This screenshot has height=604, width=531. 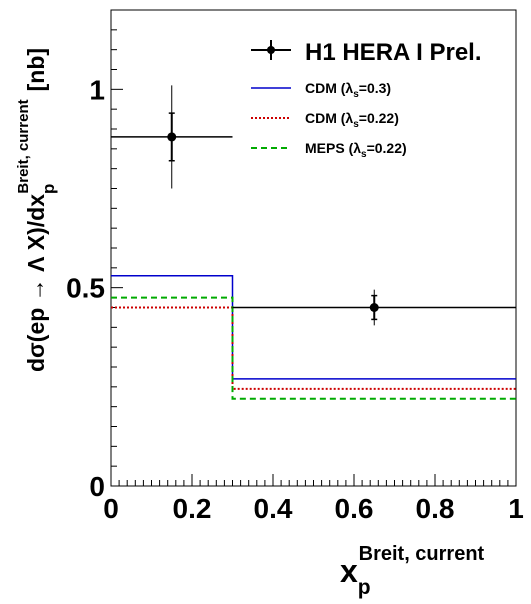 I want to click on x-tick-label: 0.4, so click(x=273, y=508).